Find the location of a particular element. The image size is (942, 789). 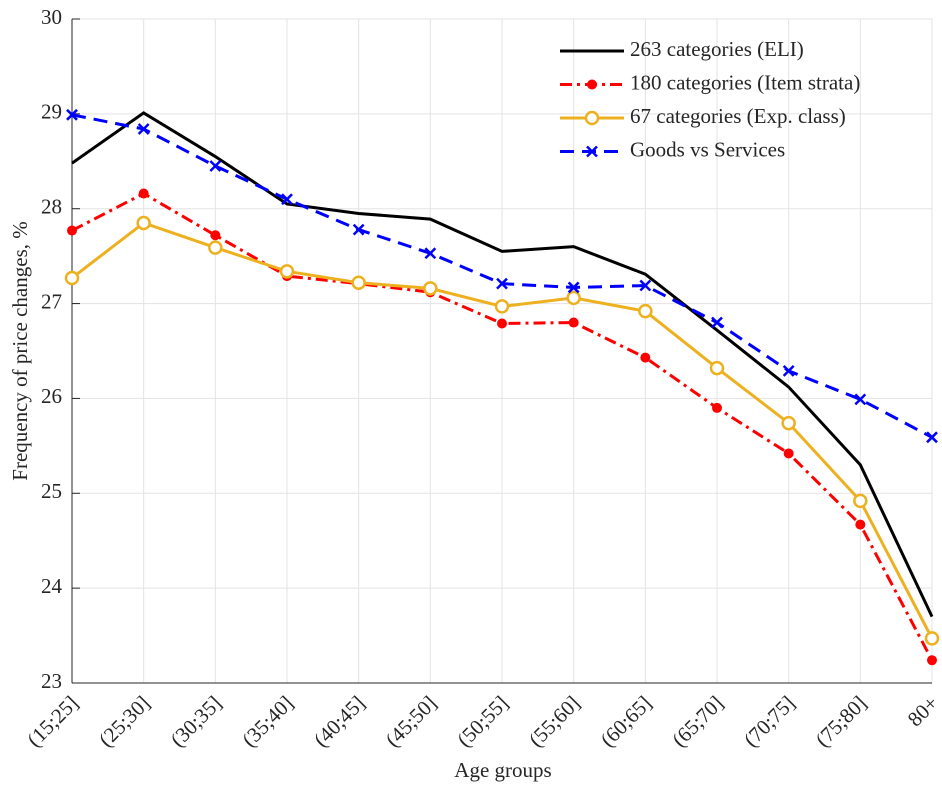

legend-label: Goods vs Services is located at coordinates (707, 149).